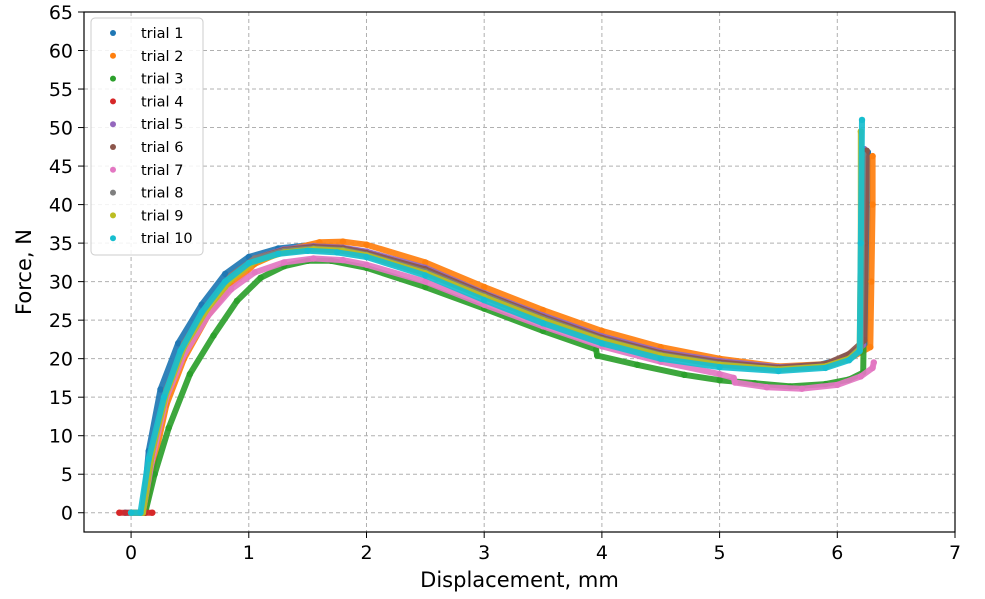  What do you see at coordinates (61, 129) in the screenshot?
I see `y-tick-label: 50` at bounding box center [61, 129].